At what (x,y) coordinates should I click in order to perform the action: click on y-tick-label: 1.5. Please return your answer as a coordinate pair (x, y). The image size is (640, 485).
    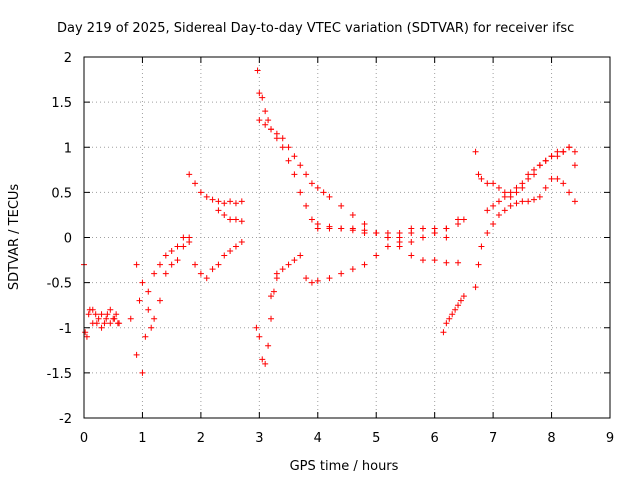
    Looking at the image, I should click on (61, 103).